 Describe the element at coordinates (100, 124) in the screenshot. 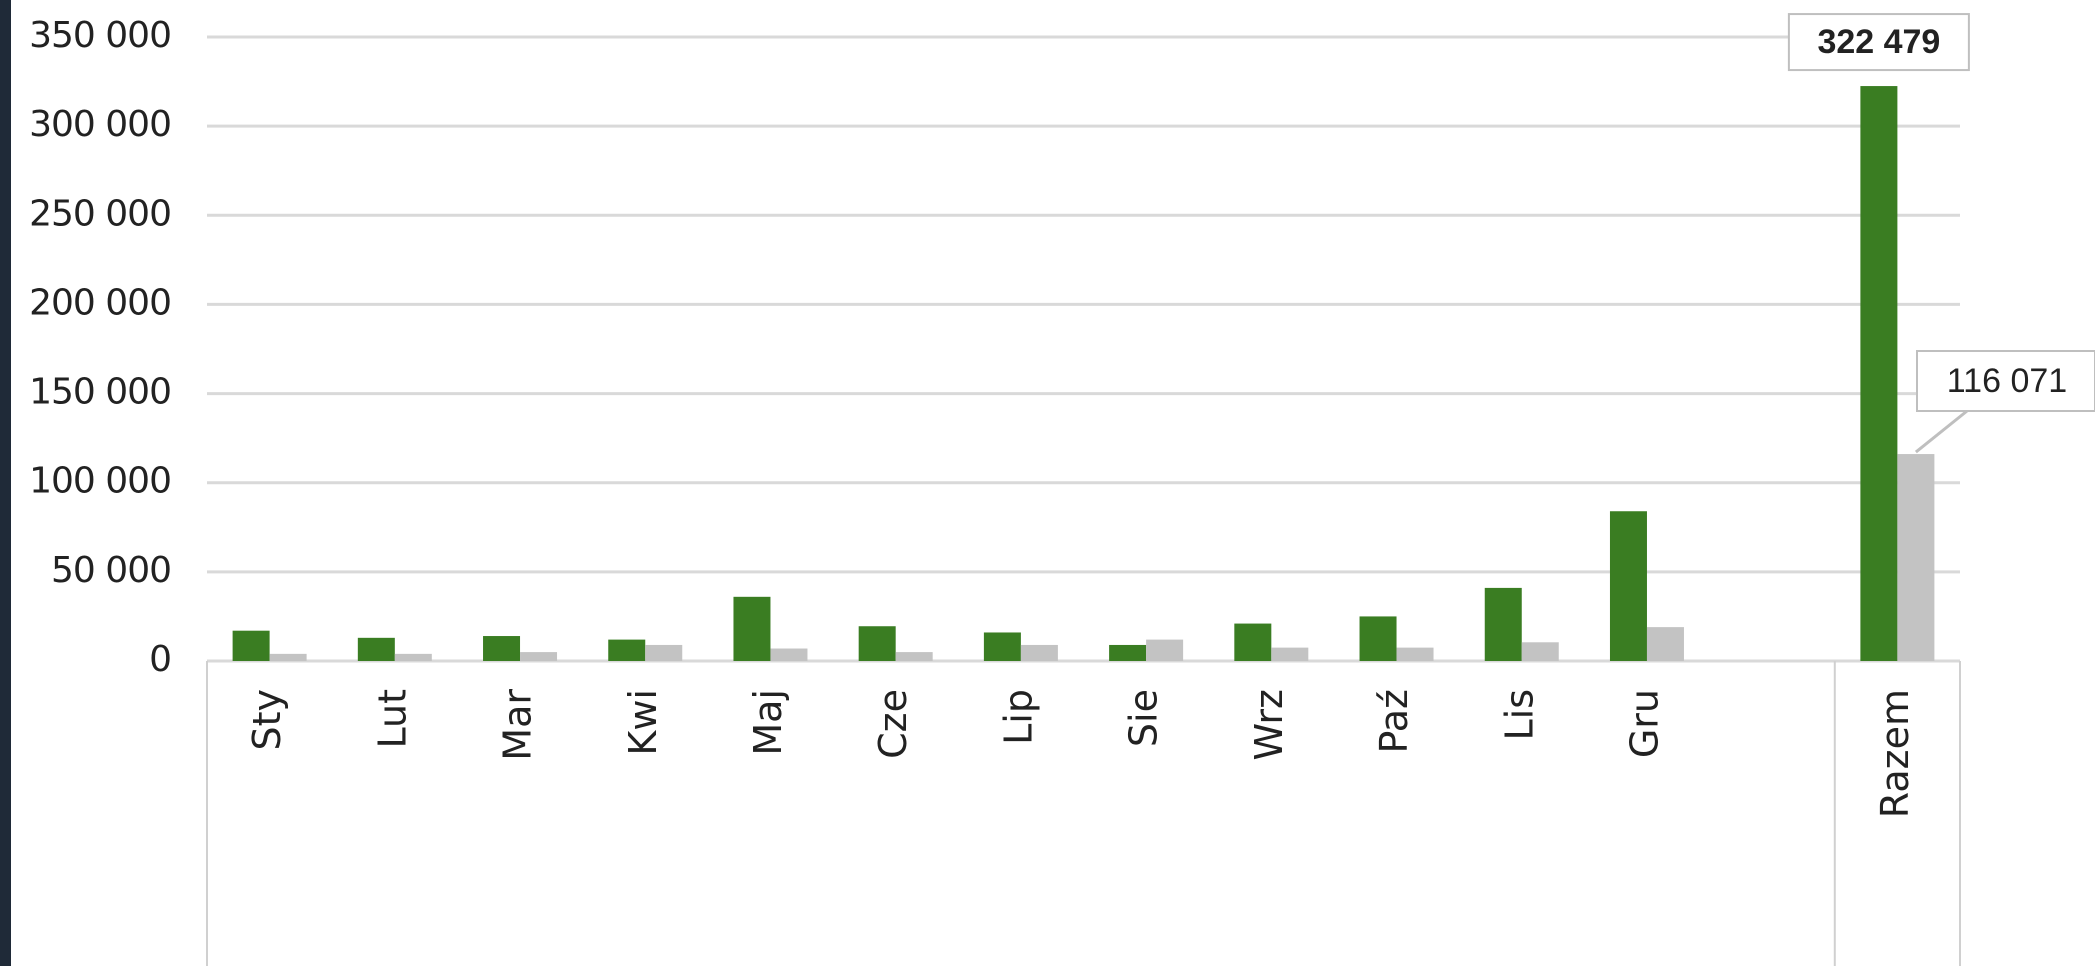

I see `y-tick-label: 300 000` at that location.